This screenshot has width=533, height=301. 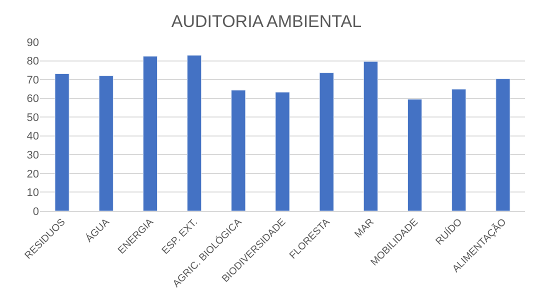 What do you see at coordinates (32, 156) in the screenshot?
I see `y-tick-label: 30` at bounding box center [32, 156].